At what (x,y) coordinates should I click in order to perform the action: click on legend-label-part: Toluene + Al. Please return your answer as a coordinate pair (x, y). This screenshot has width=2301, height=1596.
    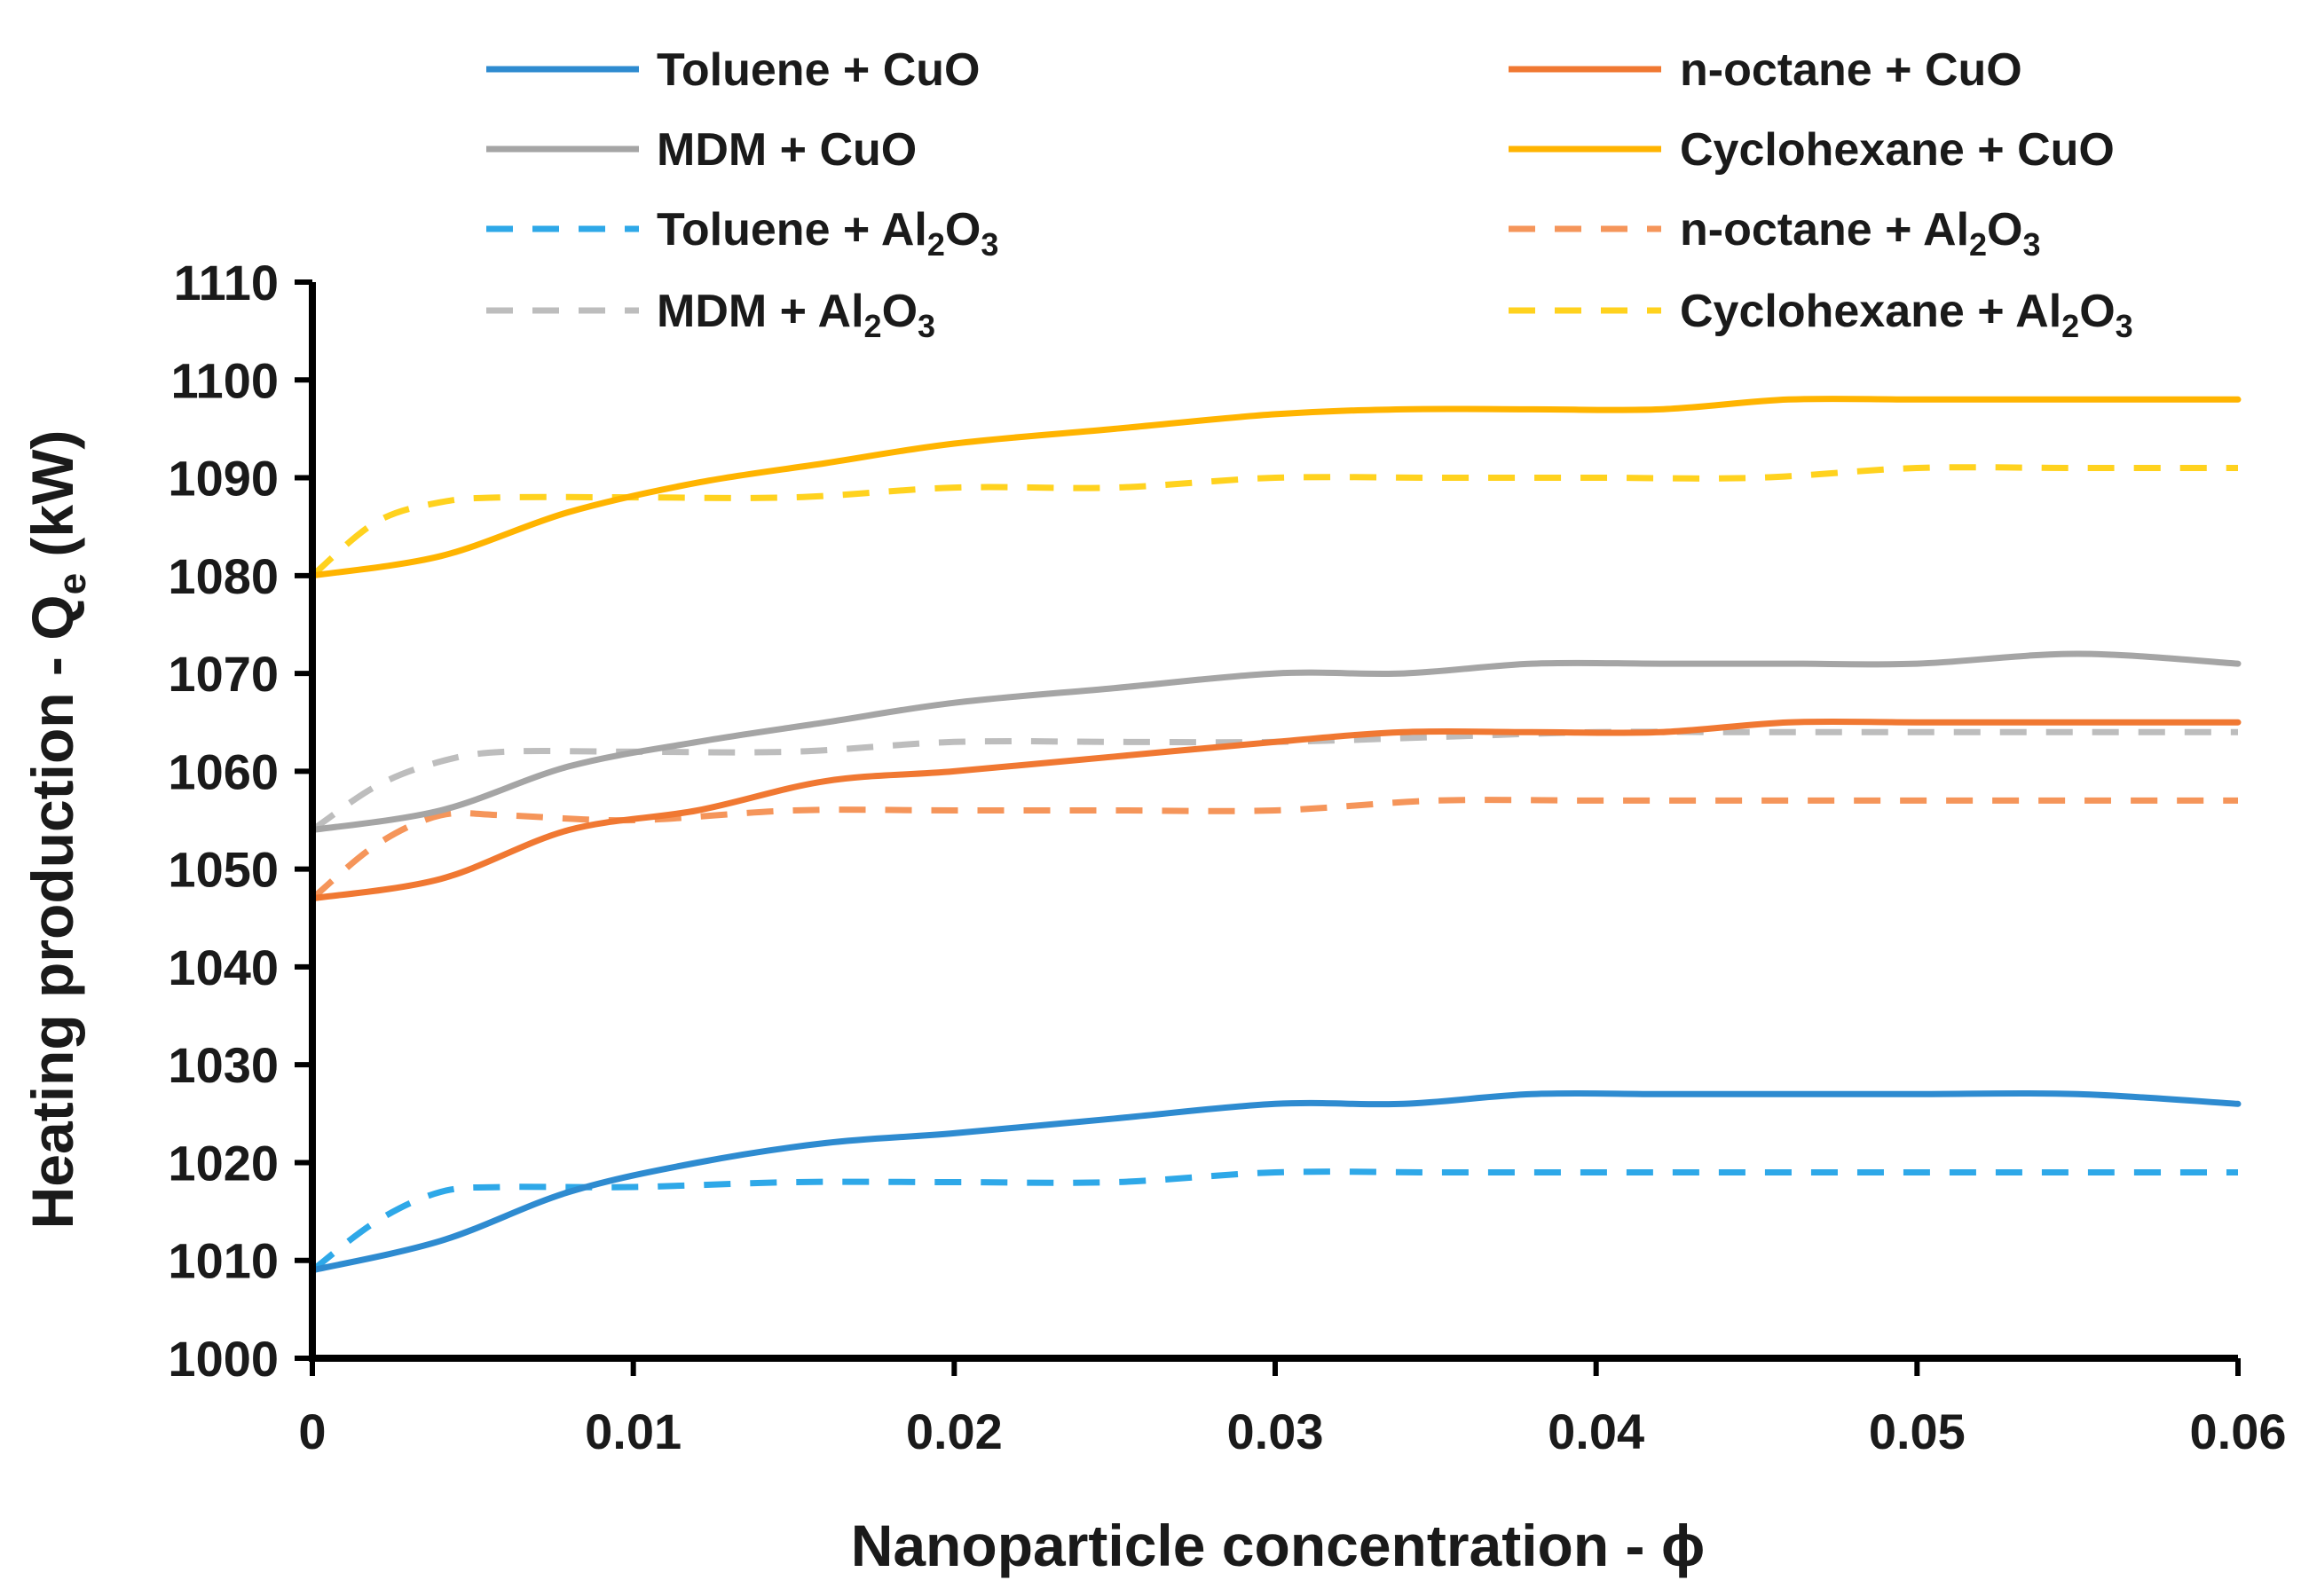
    Looking at the image, I should click on (792, 230).